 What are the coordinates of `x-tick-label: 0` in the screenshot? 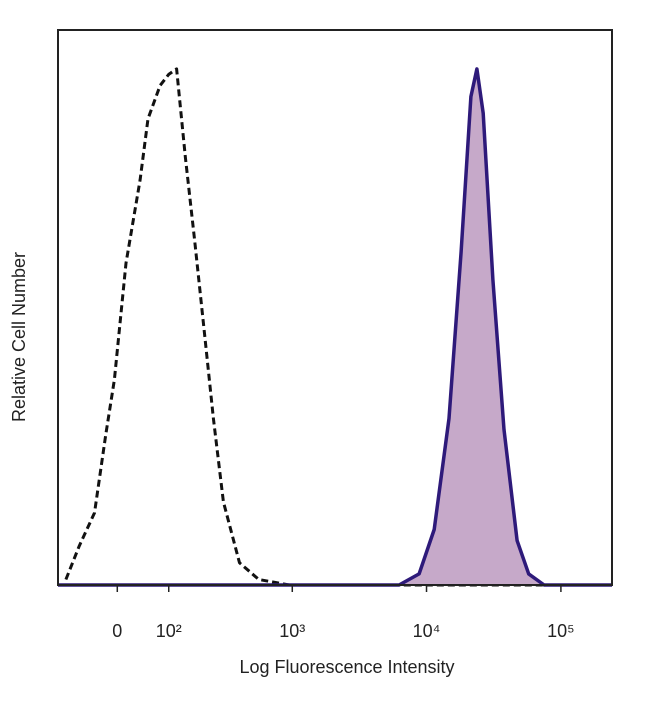 It's located at (117, 631).